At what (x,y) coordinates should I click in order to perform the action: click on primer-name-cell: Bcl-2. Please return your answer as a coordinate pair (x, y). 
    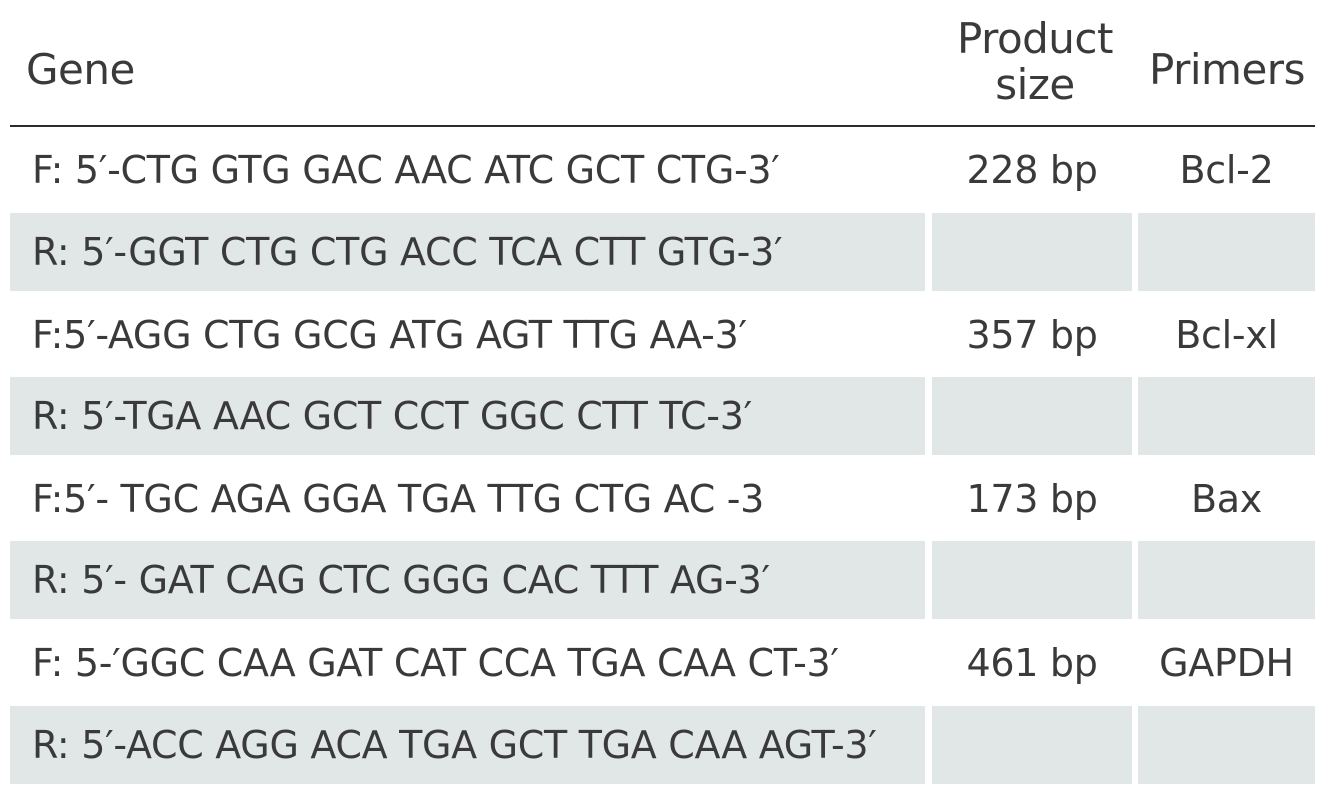
    Looking at the image, I should click on (1226, 170).